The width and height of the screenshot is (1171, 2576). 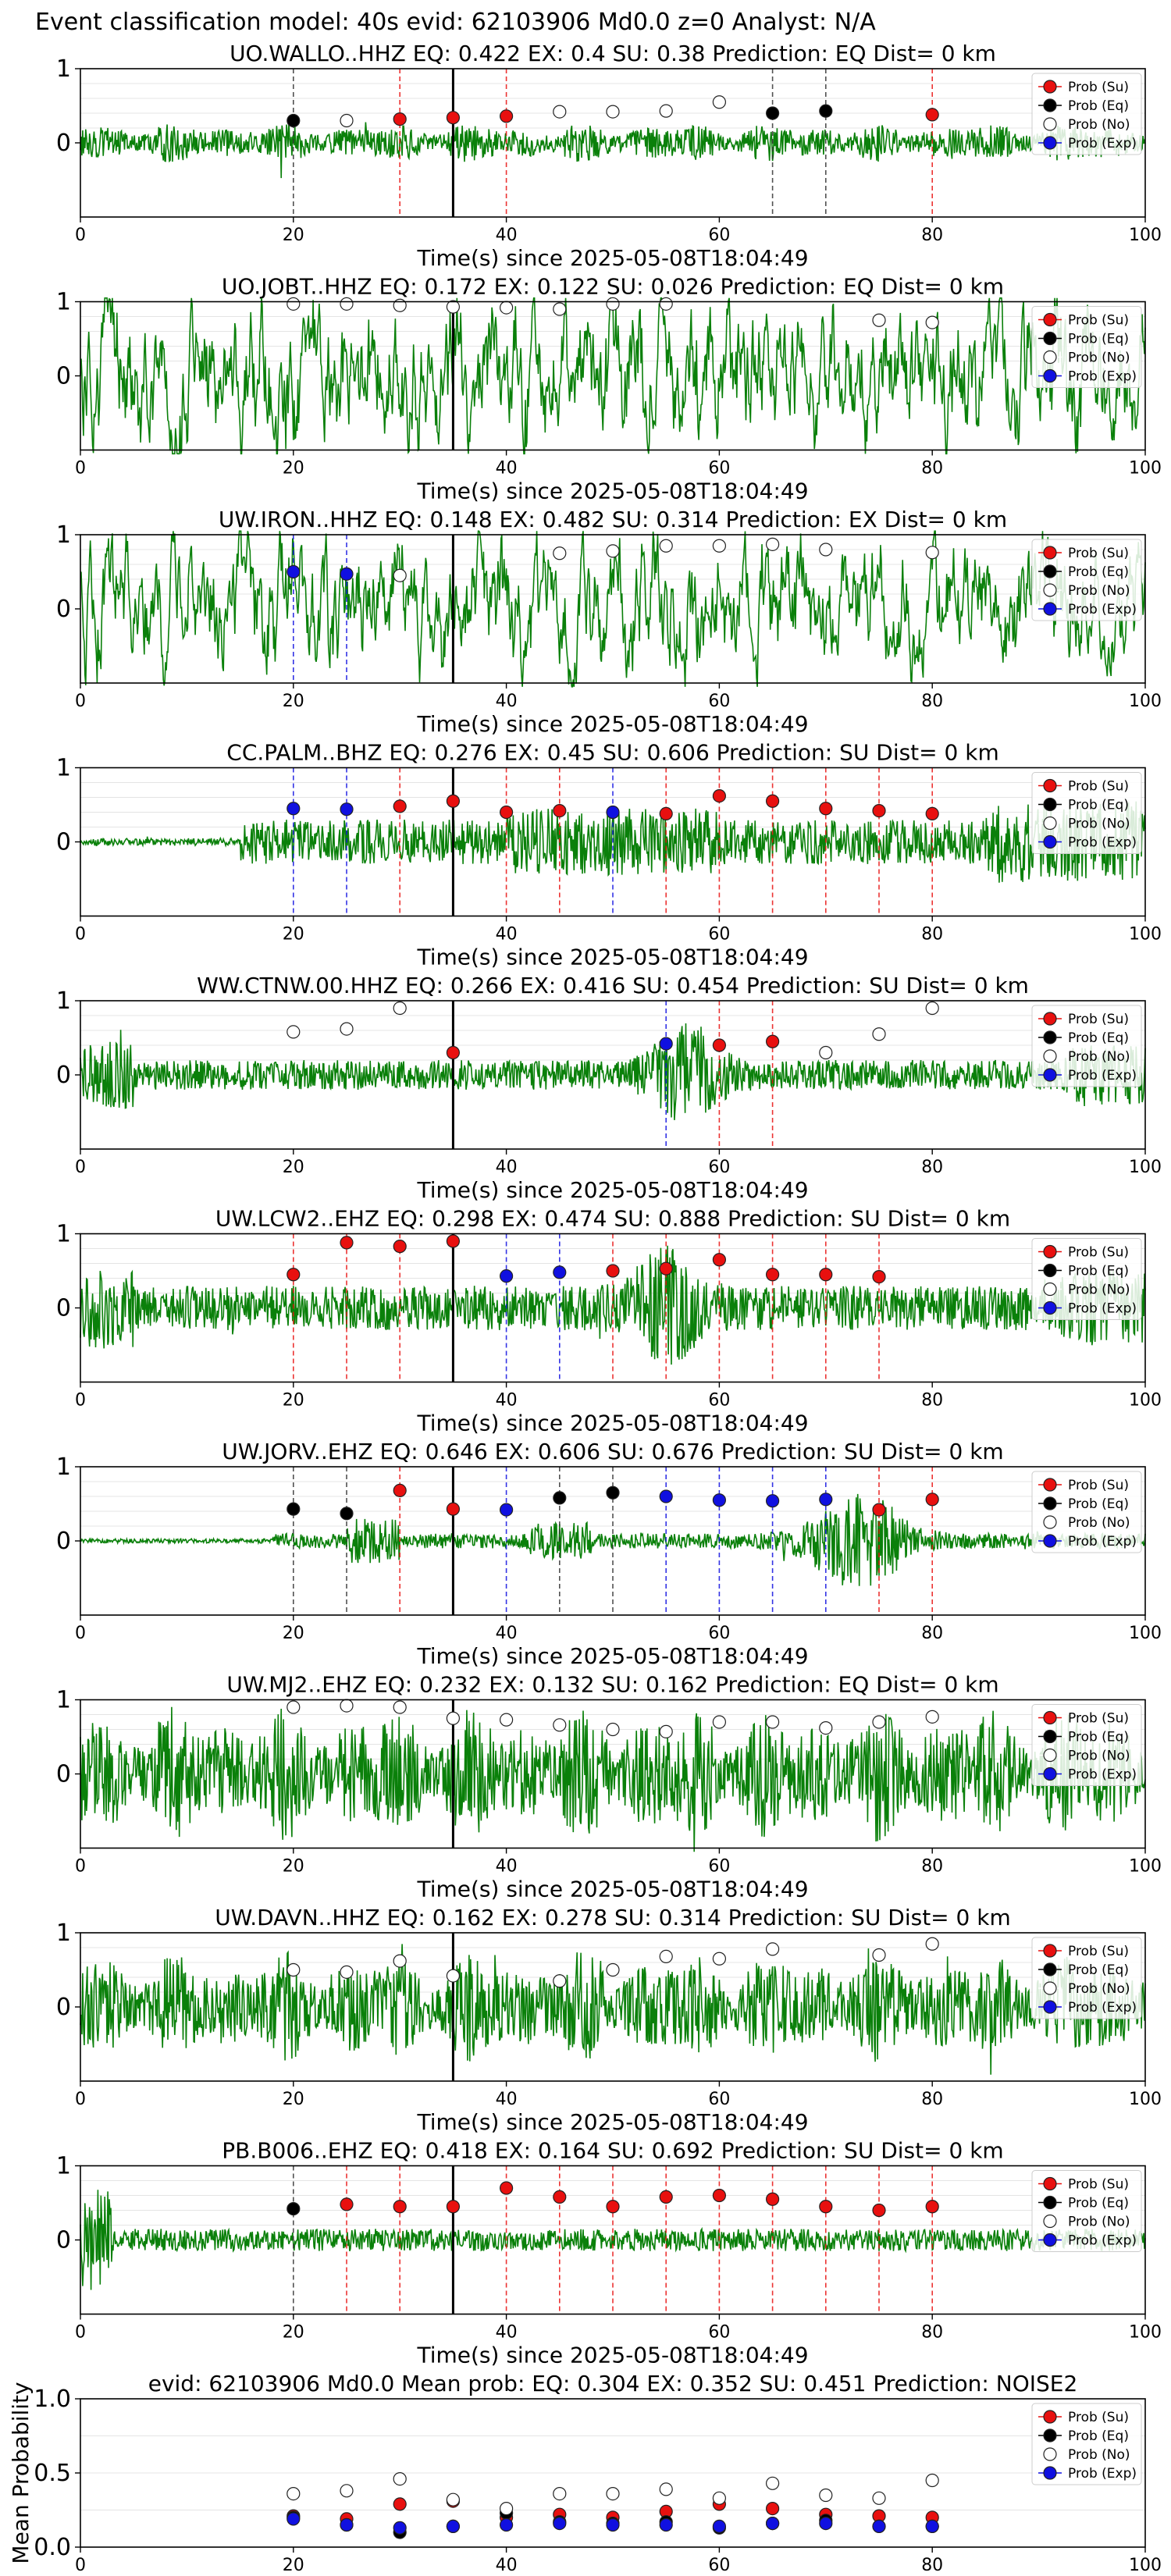 What do you see at coordinates (21, 2473) in the screenshot?
I see `y-axis-label: Mean Probability` at bounding box center [21, 2473].